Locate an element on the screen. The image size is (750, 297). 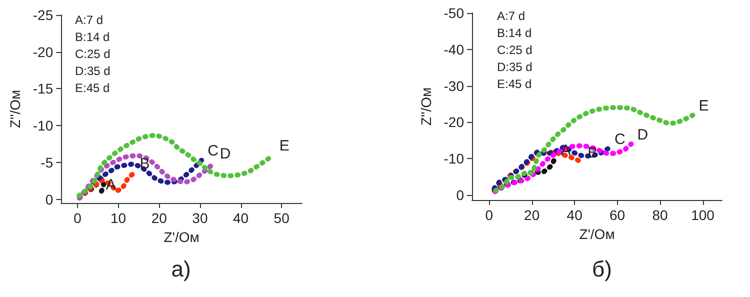
text: а) is located at coordinates (181, 269).